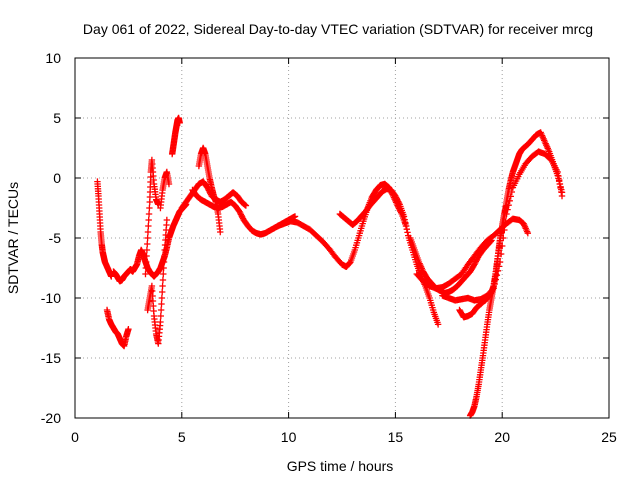 The height and width of the screenshot is (480, 640). What do you see at coordinates (51, 418) in the screenshot?
I see `y-tick-label: -20` at bounding box center [51, 418].